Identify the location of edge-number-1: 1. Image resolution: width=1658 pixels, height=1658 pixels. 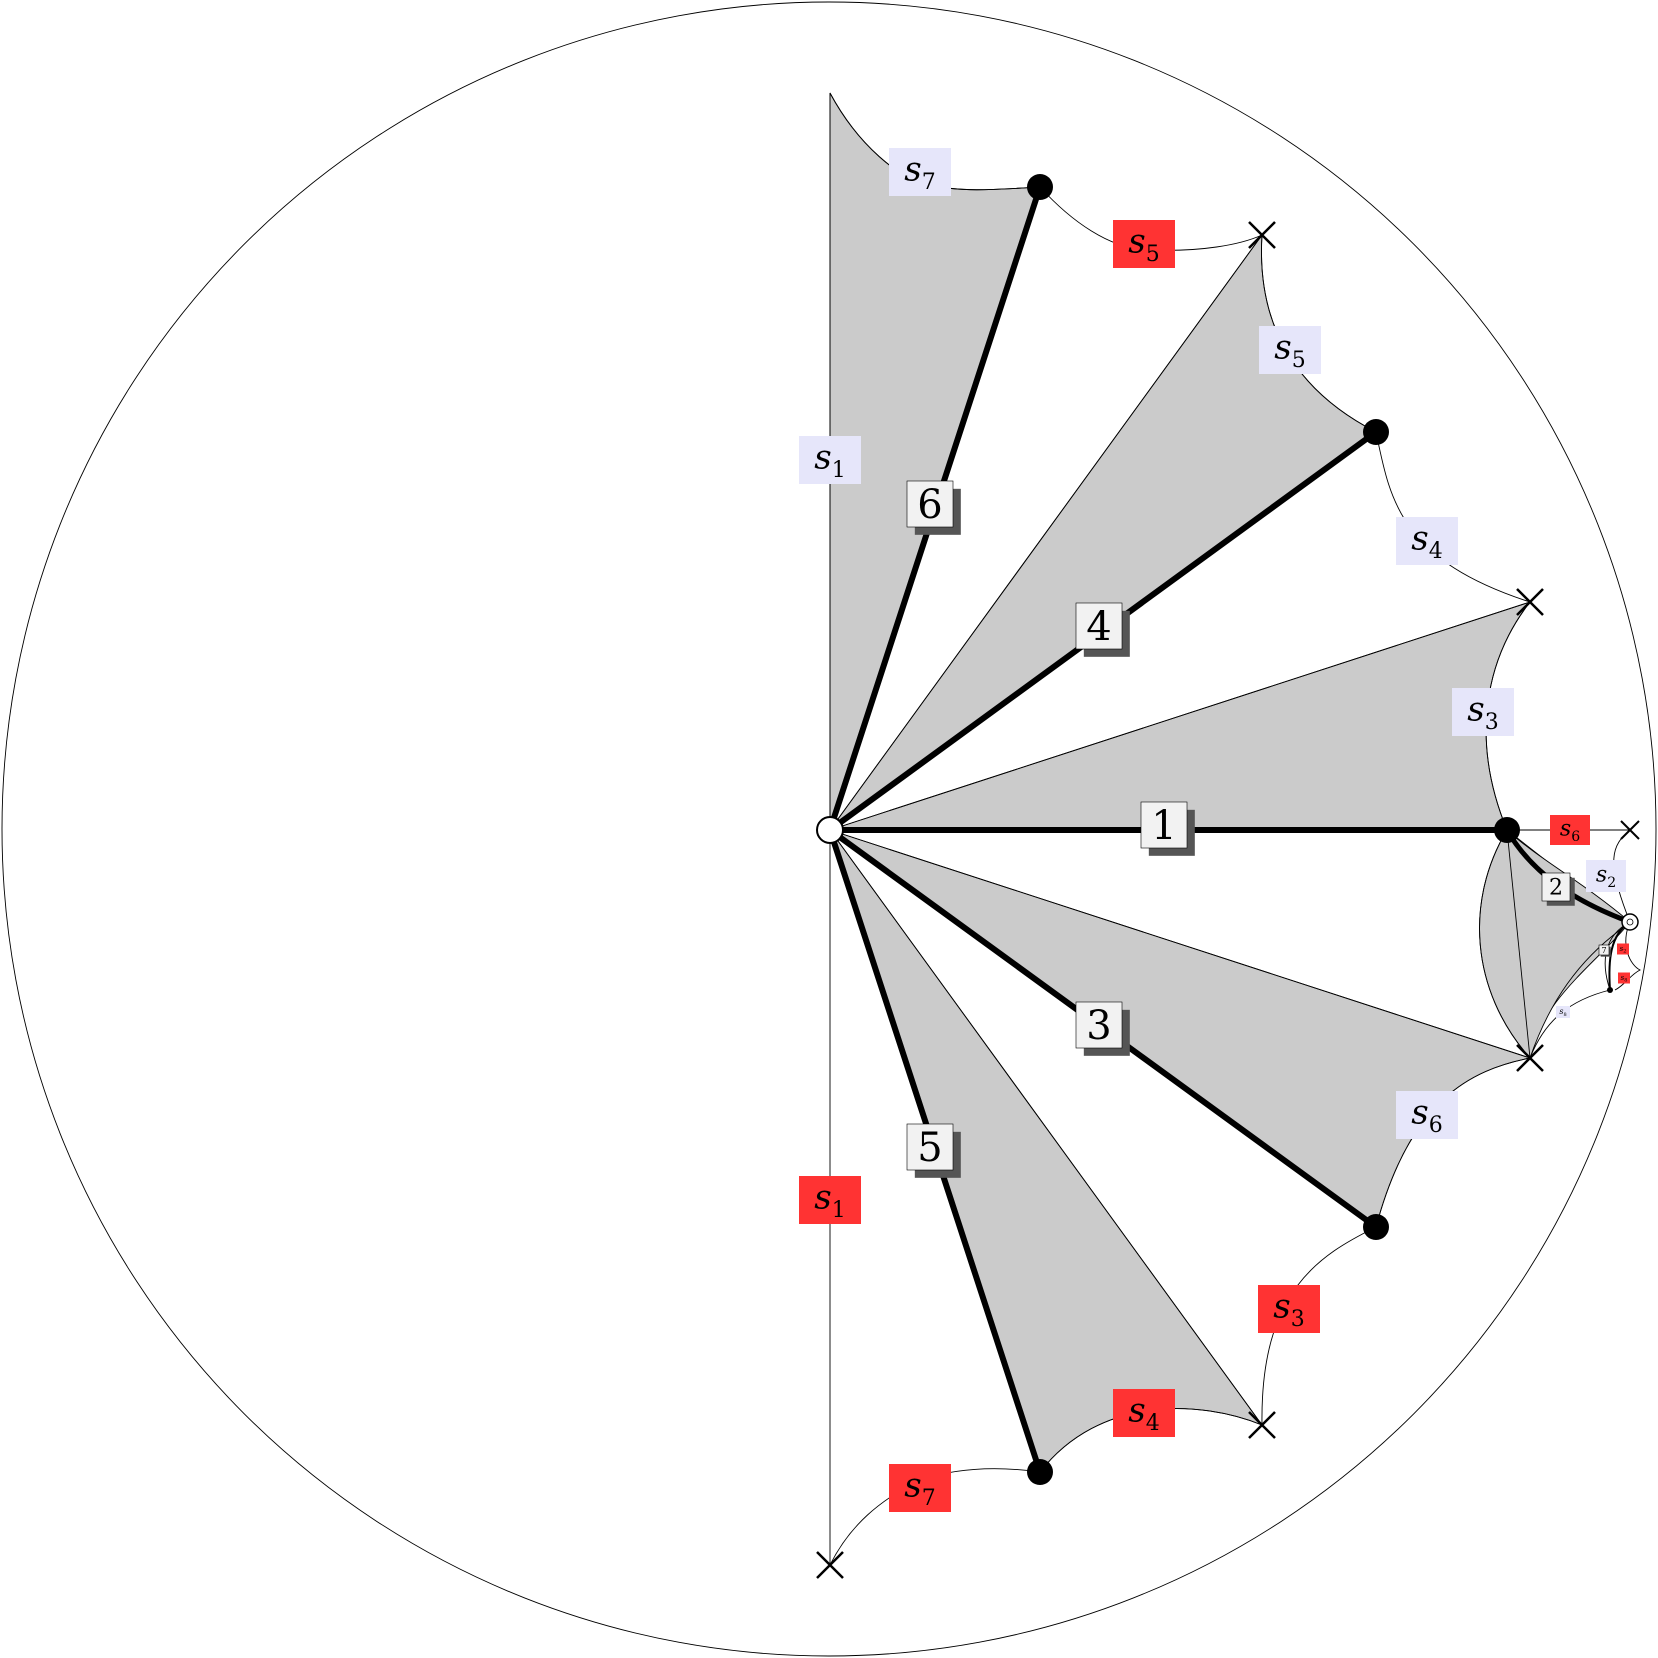
(1167, 828).